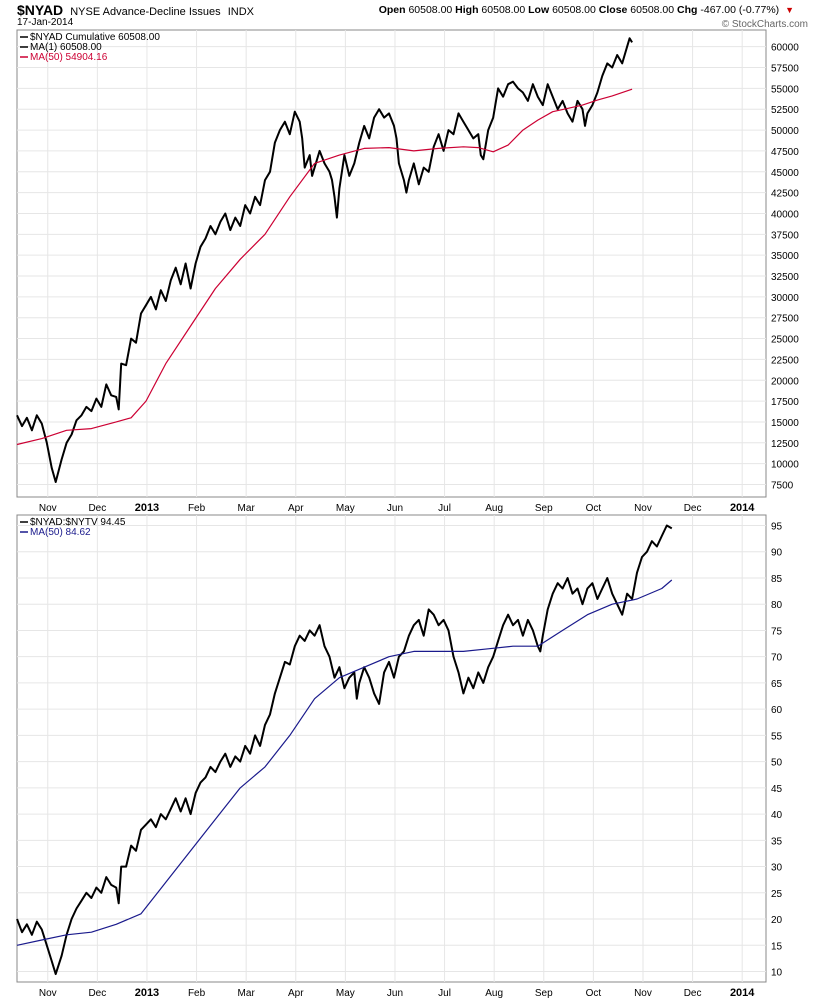 The width and height of the screenshot is (820, 1000). Describe the element at coordinates (785, 194) in the screenshot. I see `y-tick-label: 42500` at that location.